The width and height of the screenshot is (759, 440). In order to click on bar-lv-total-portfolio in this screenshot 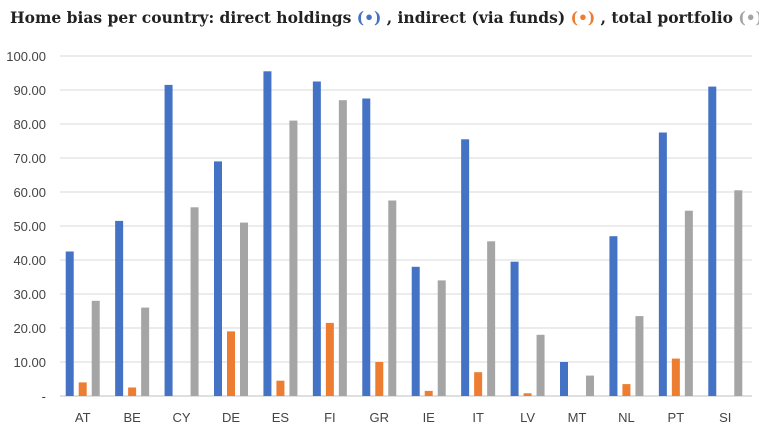, I will do `click(540, 365)`.